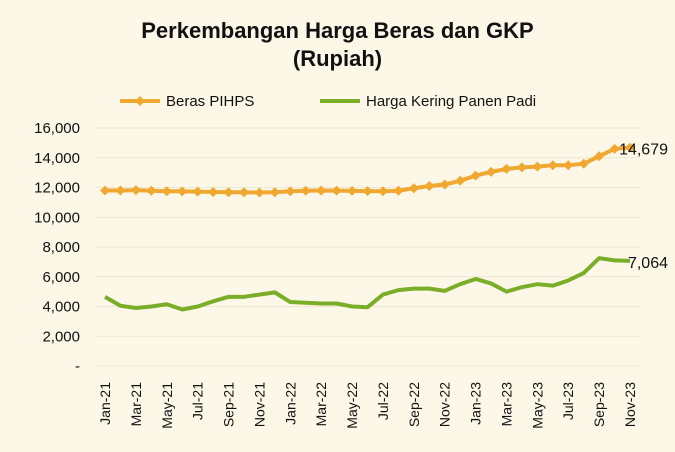 The width and height of the screenshot is (675, 452). What do you see at coordinates (630, 404) in the screenshot?
I see `x-tick-label: Nov-23` at bounding box center [630, 404].